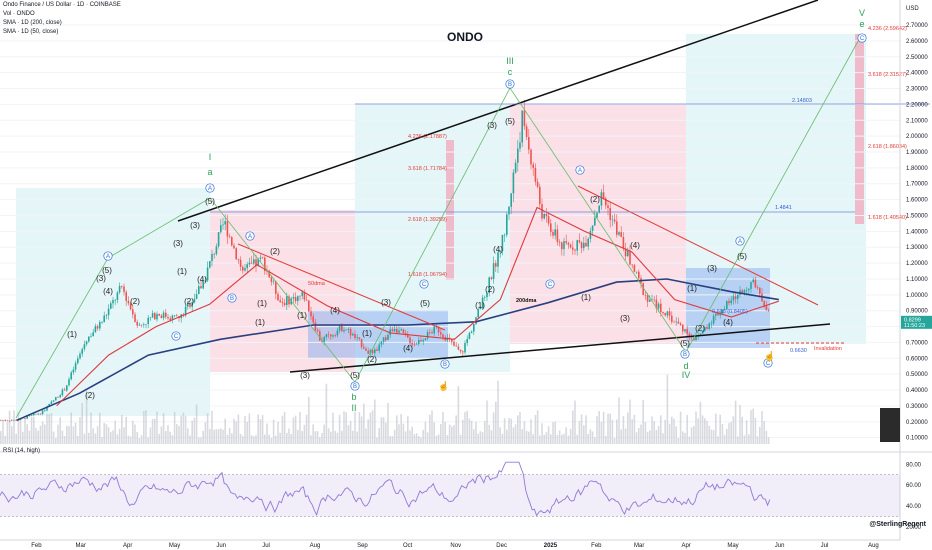 This screenshot has width=932, height=550. What do you see at coordinates (465, 37) in the screenshot?
I see `chart-title: ONDO` at bounding box center [465, 37].